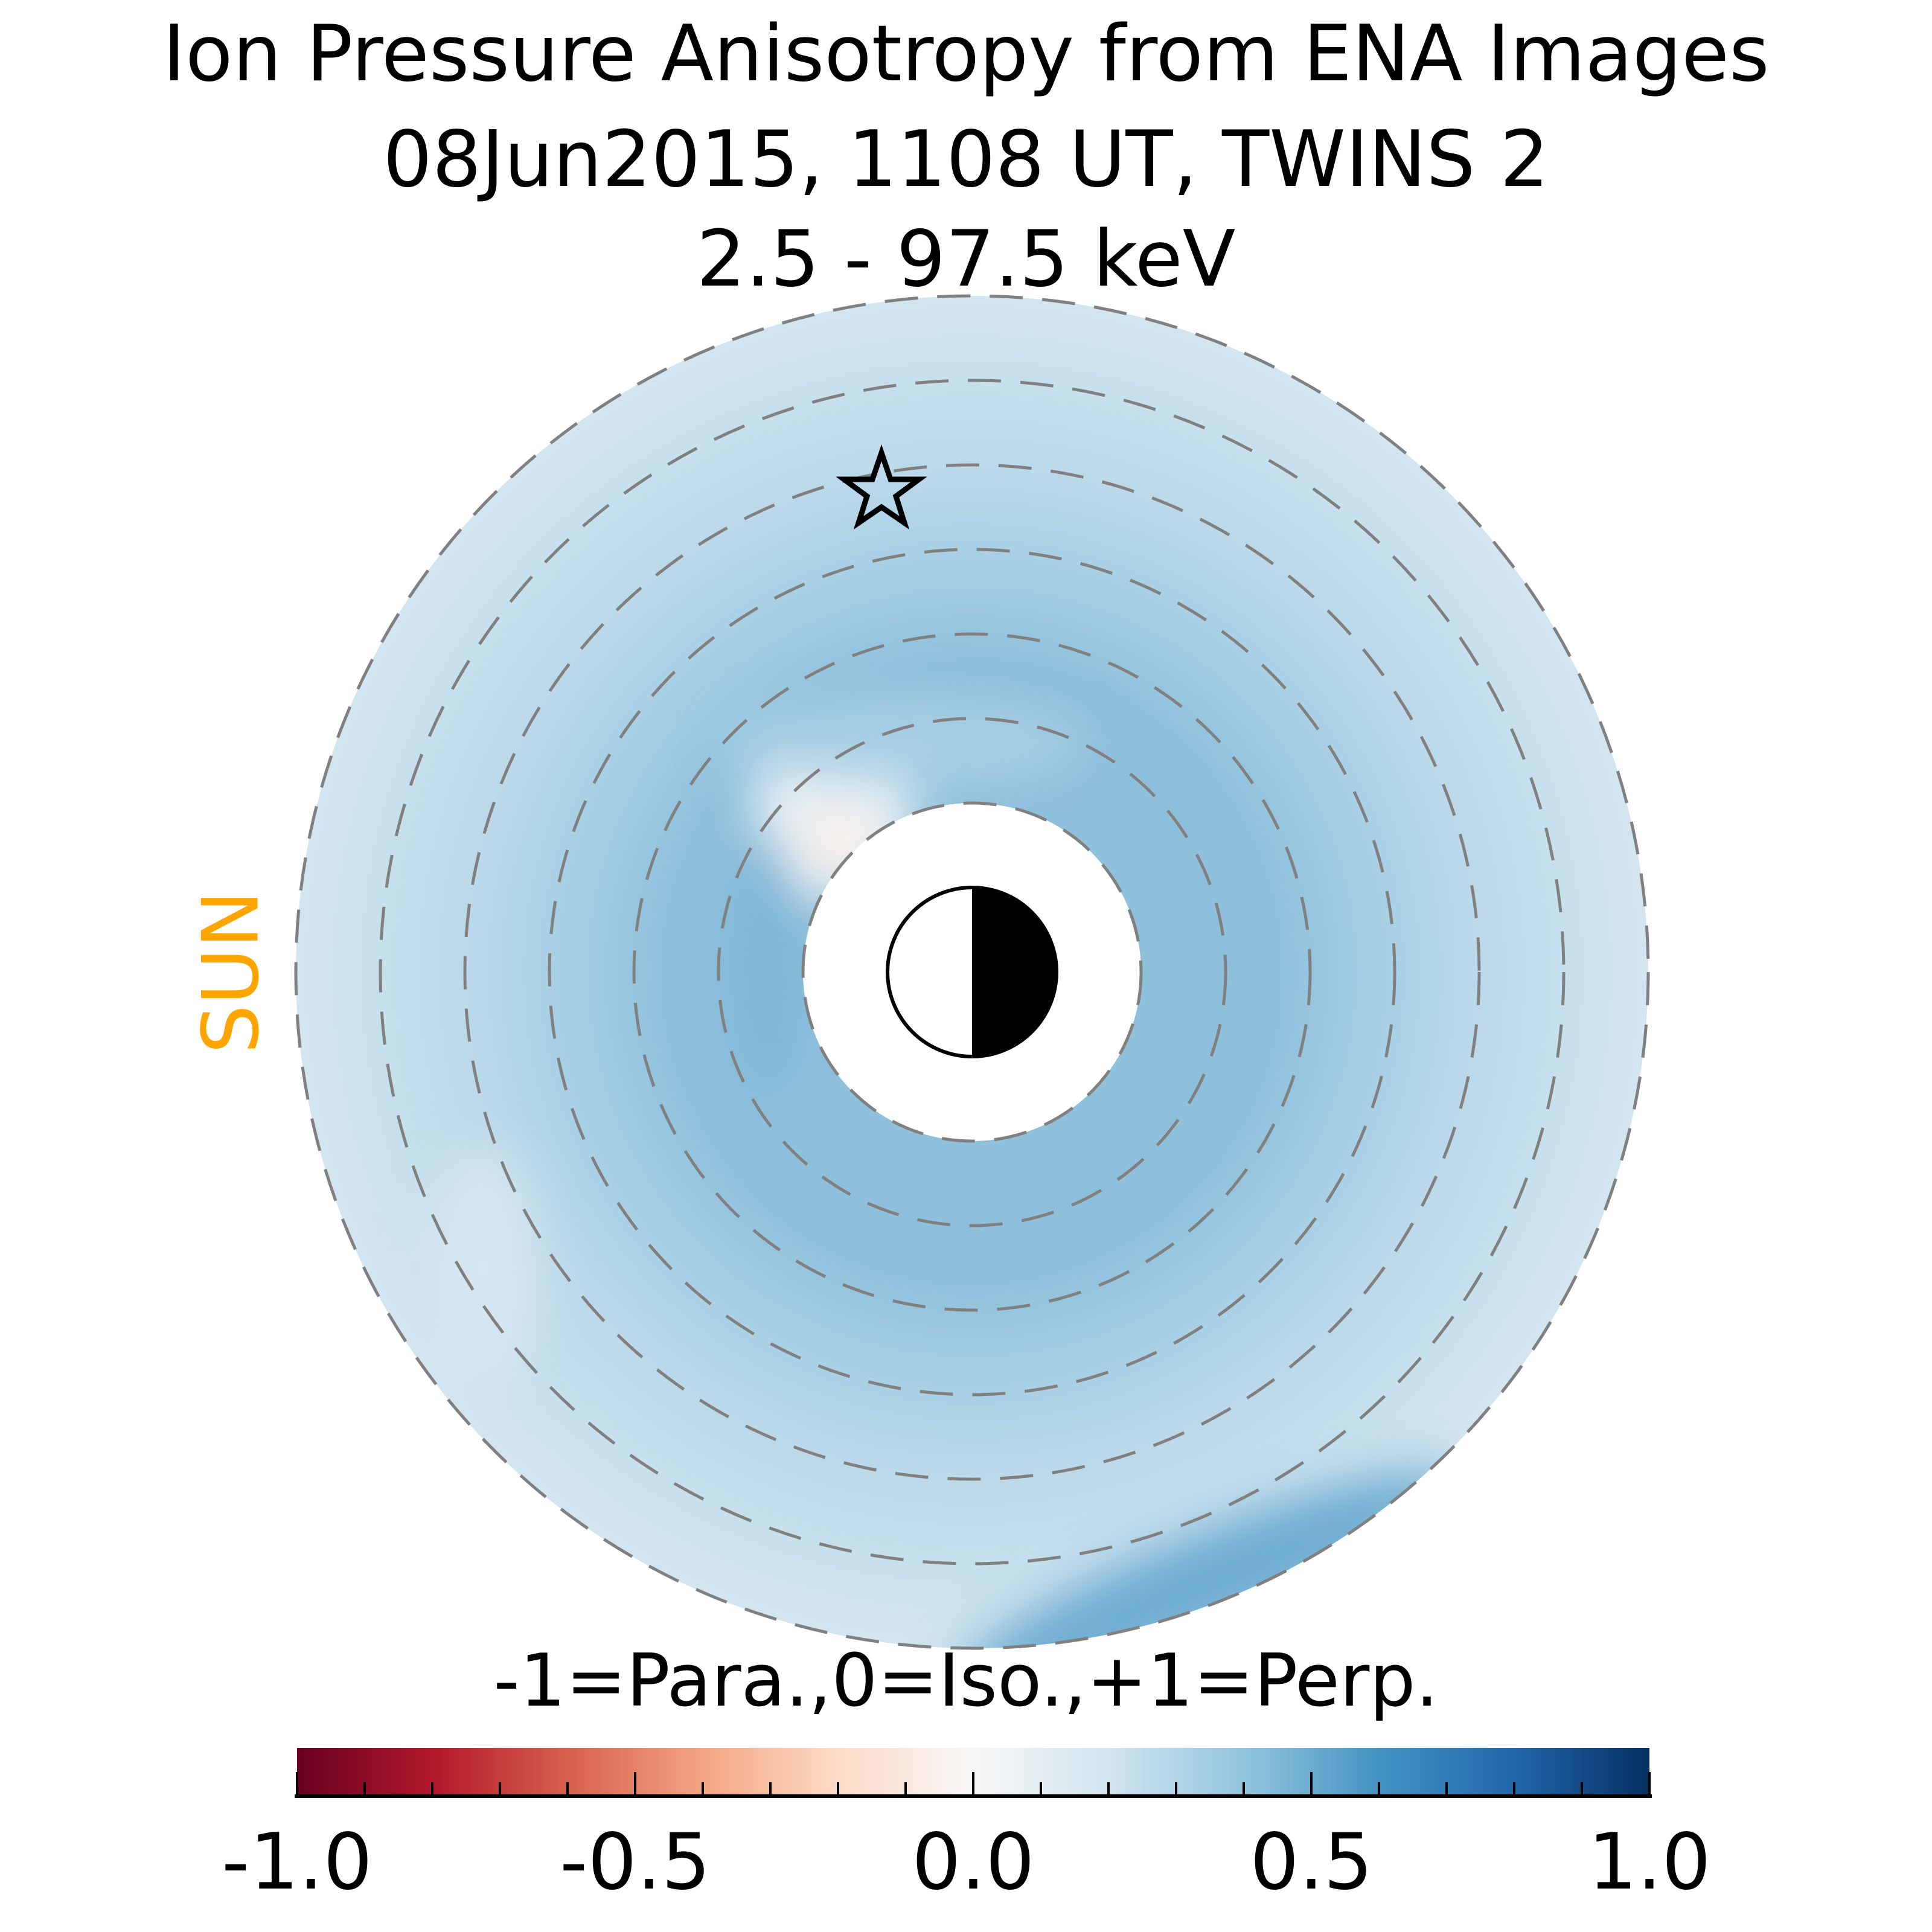  I want to click on colorbar-label: -1=Para.,0=Iso.,+1=Perp., so click(966, 1681).